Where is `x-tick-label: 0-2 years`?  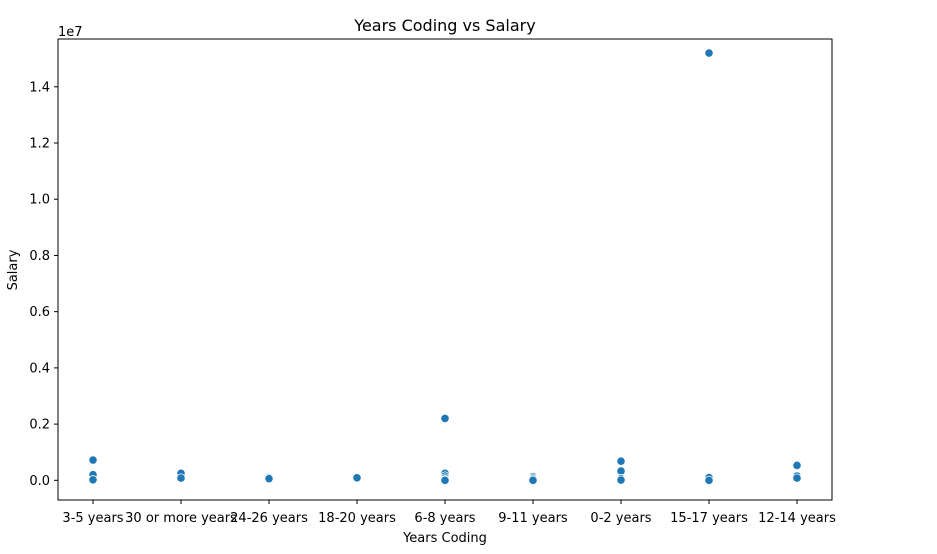 x-tick-label: 0-2 years is located at coordinates (620, 518).